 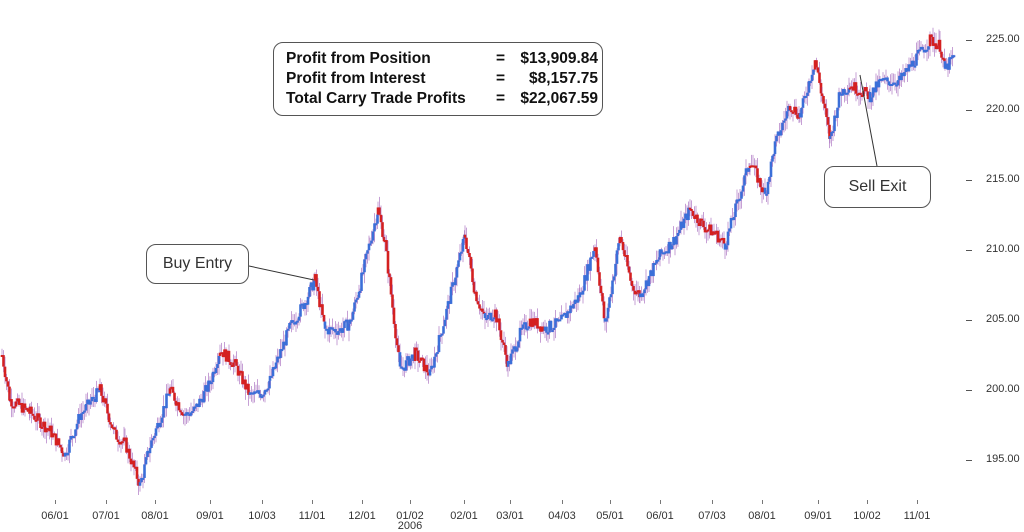 What do you see at coordinates (868, 120) in the screenshot?
I see `sell-exit-leader-line` at bounding box center [868, 120].